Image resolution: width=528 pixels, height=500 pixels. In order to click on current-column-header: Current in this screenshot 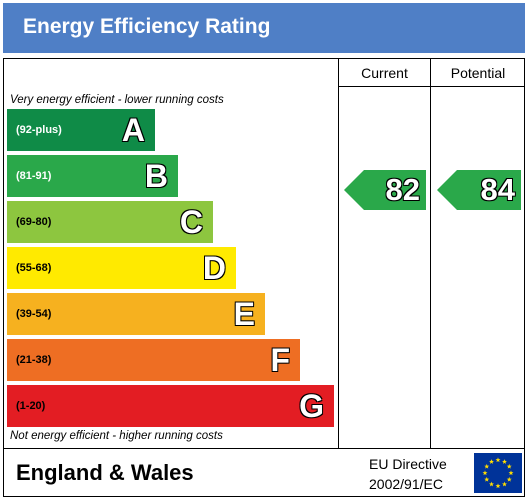, I will do `click(384, 73)`.